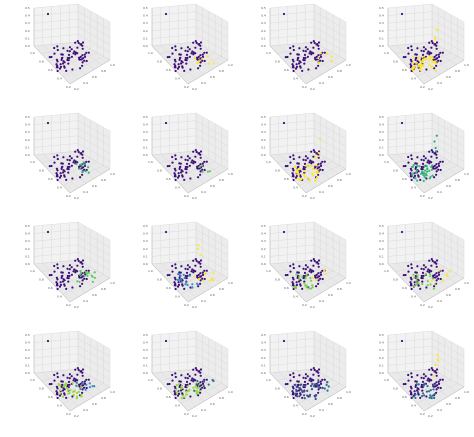 The image size is (474, 437). I want to click on x-tick-label: 0.4, so click(59, 188).